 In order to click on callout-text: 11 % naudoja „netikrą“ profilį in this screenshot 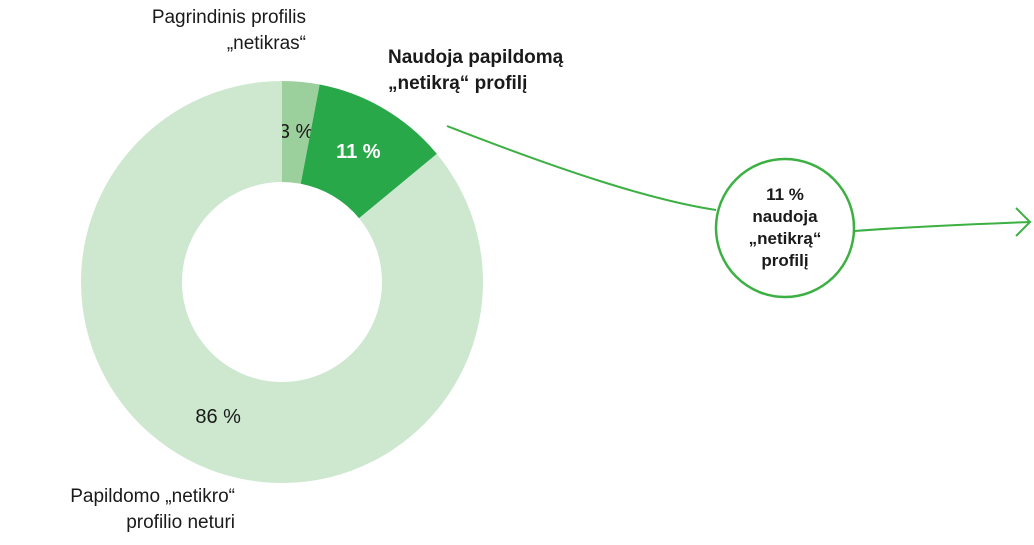, I will do `click(785, 227)`.